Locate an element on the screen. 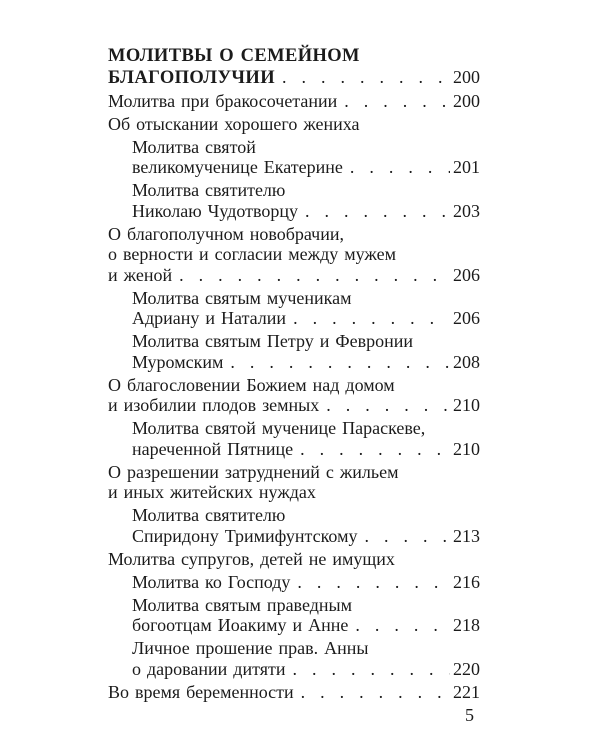 The width and height of the screenshot is (600, 750). folio-page-number: 5 is located at coordinates (469, 715).